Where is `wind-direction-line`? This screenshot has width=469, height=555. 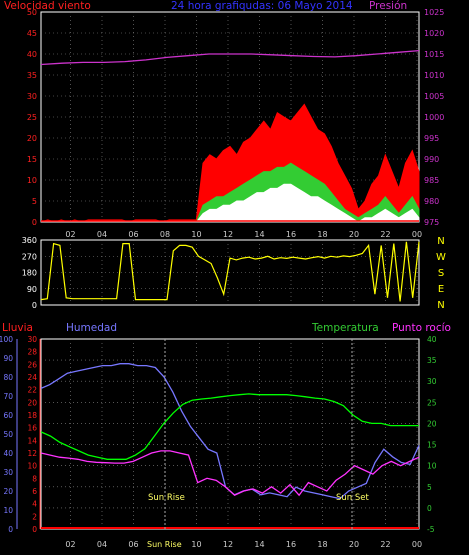 wind-direction-line is located at coordinates (230, 271).